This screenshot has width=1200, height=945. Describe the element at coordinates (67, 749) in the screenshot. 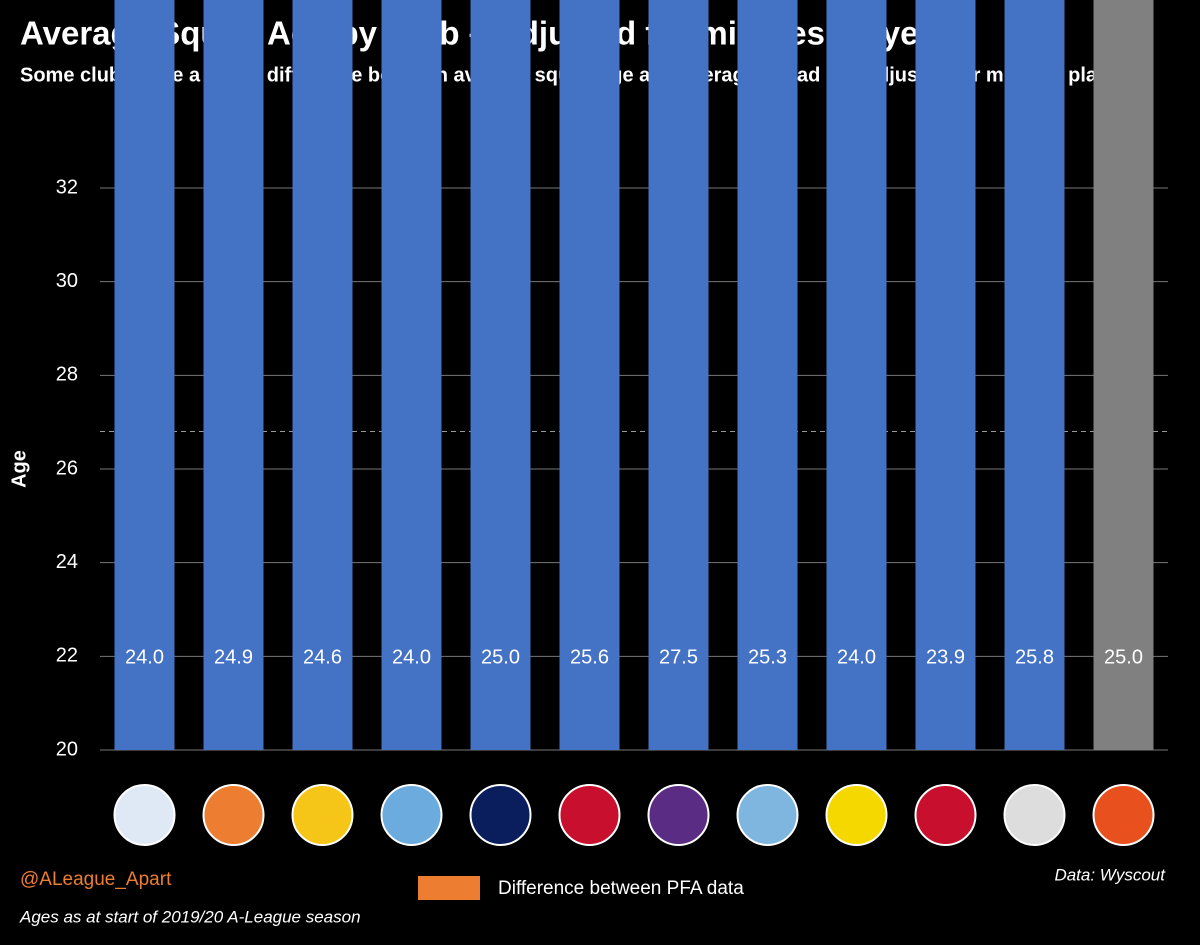

I see `y-tick-label: 20` at that location.